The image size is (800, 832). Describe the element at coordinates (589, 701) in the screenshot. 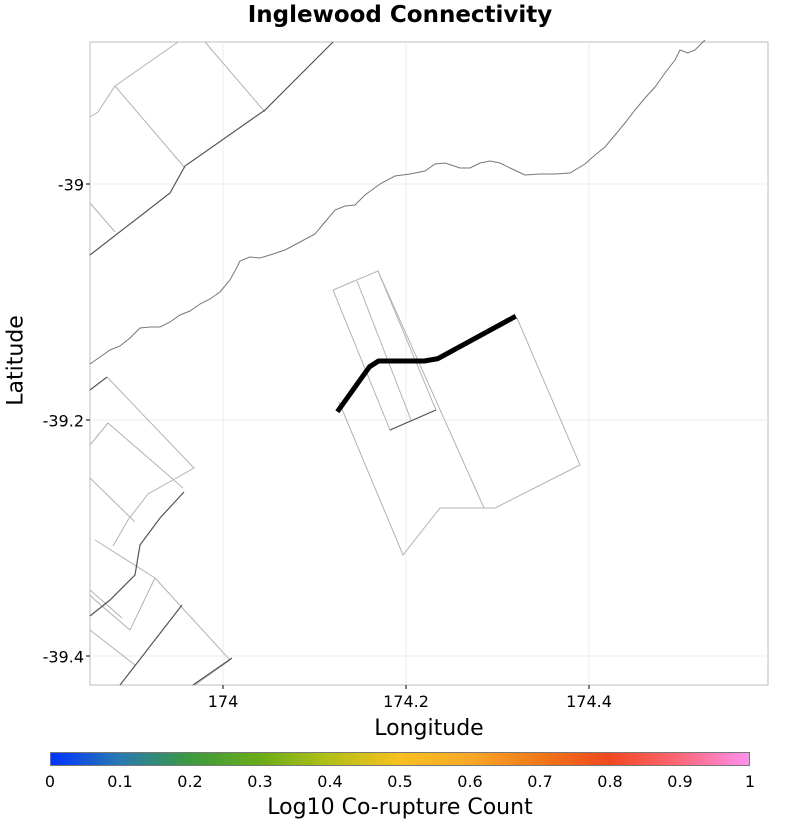

I see `x-tick-label: 174.4` at that location.